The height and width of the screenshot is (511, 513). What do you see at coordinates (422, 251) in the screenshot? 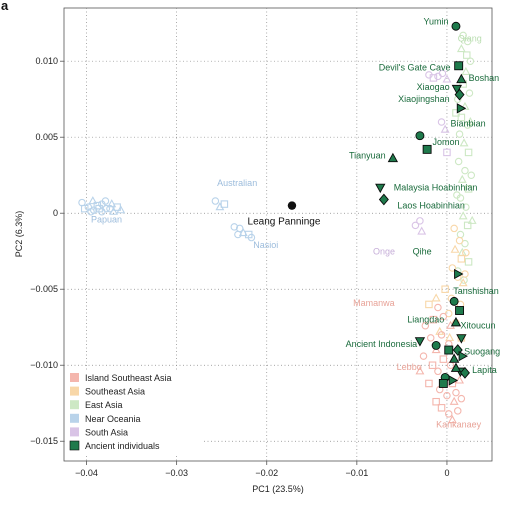
I see `ancient-sample-label: Qihe` at bounding box center [422, 251].